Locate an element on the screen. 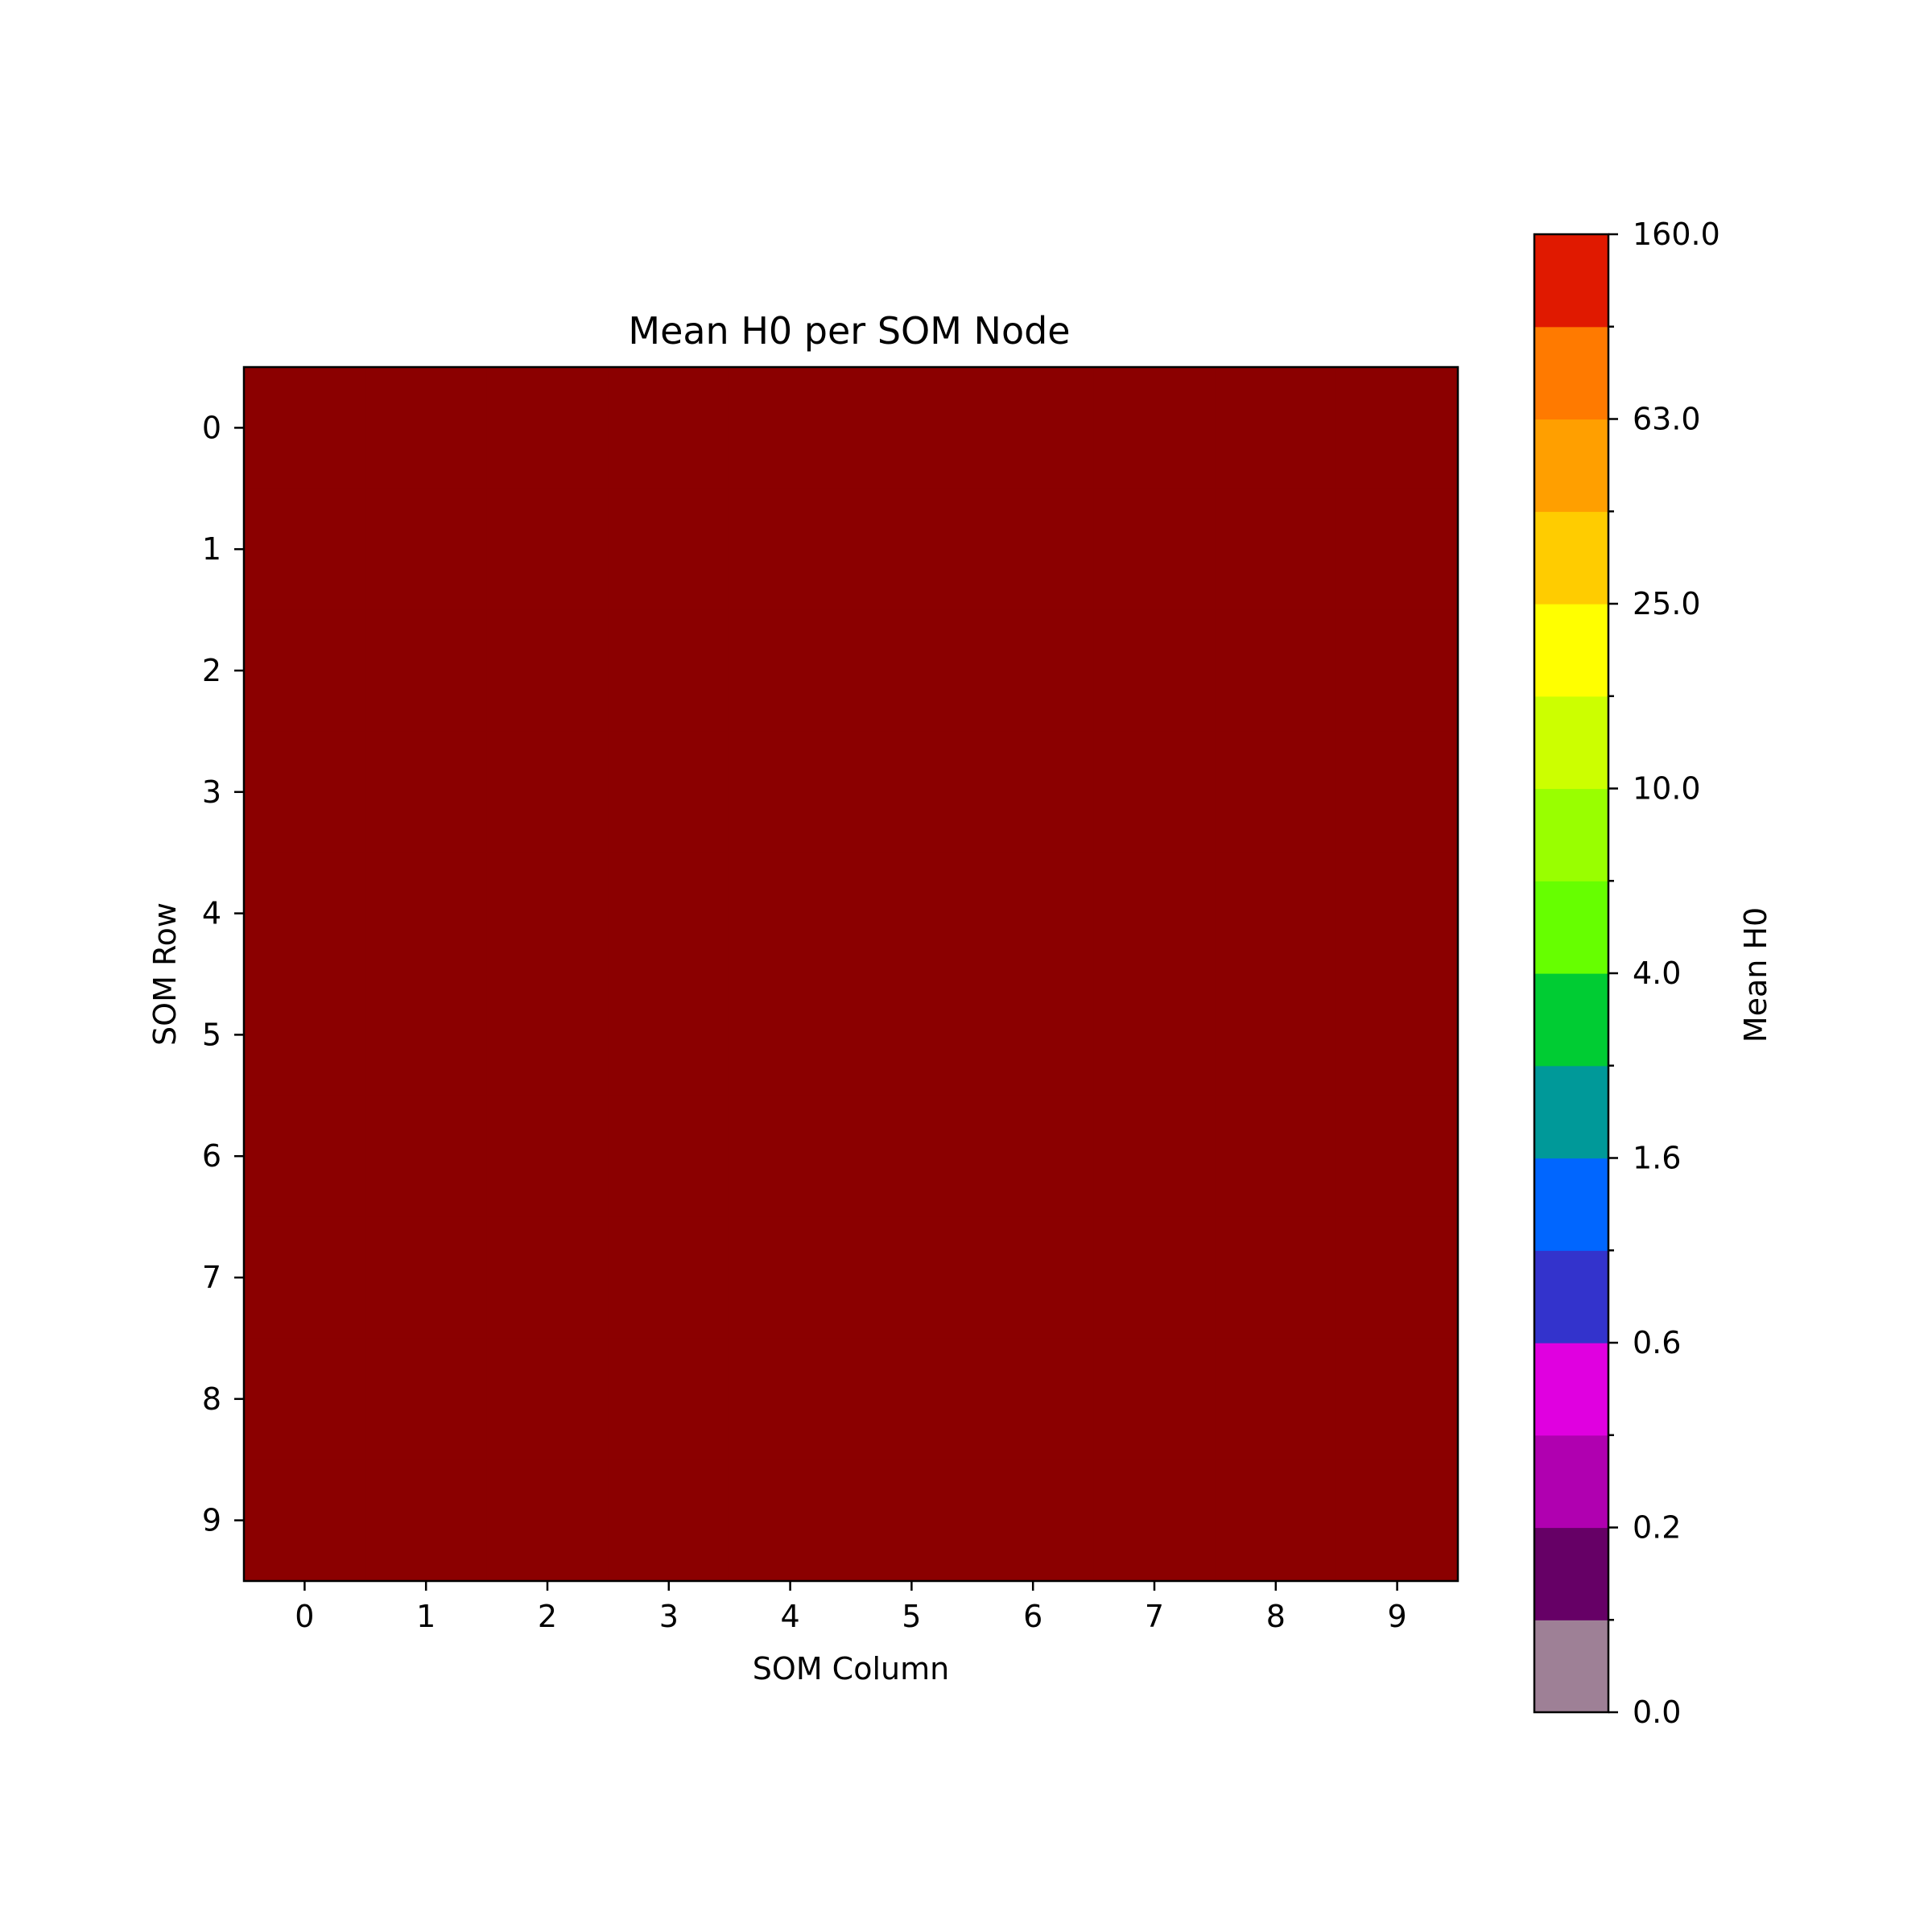 The height and width of the screenshot is (1932, 1932). x-axis-label: SOM Column is located at coordinates (851, 1668).